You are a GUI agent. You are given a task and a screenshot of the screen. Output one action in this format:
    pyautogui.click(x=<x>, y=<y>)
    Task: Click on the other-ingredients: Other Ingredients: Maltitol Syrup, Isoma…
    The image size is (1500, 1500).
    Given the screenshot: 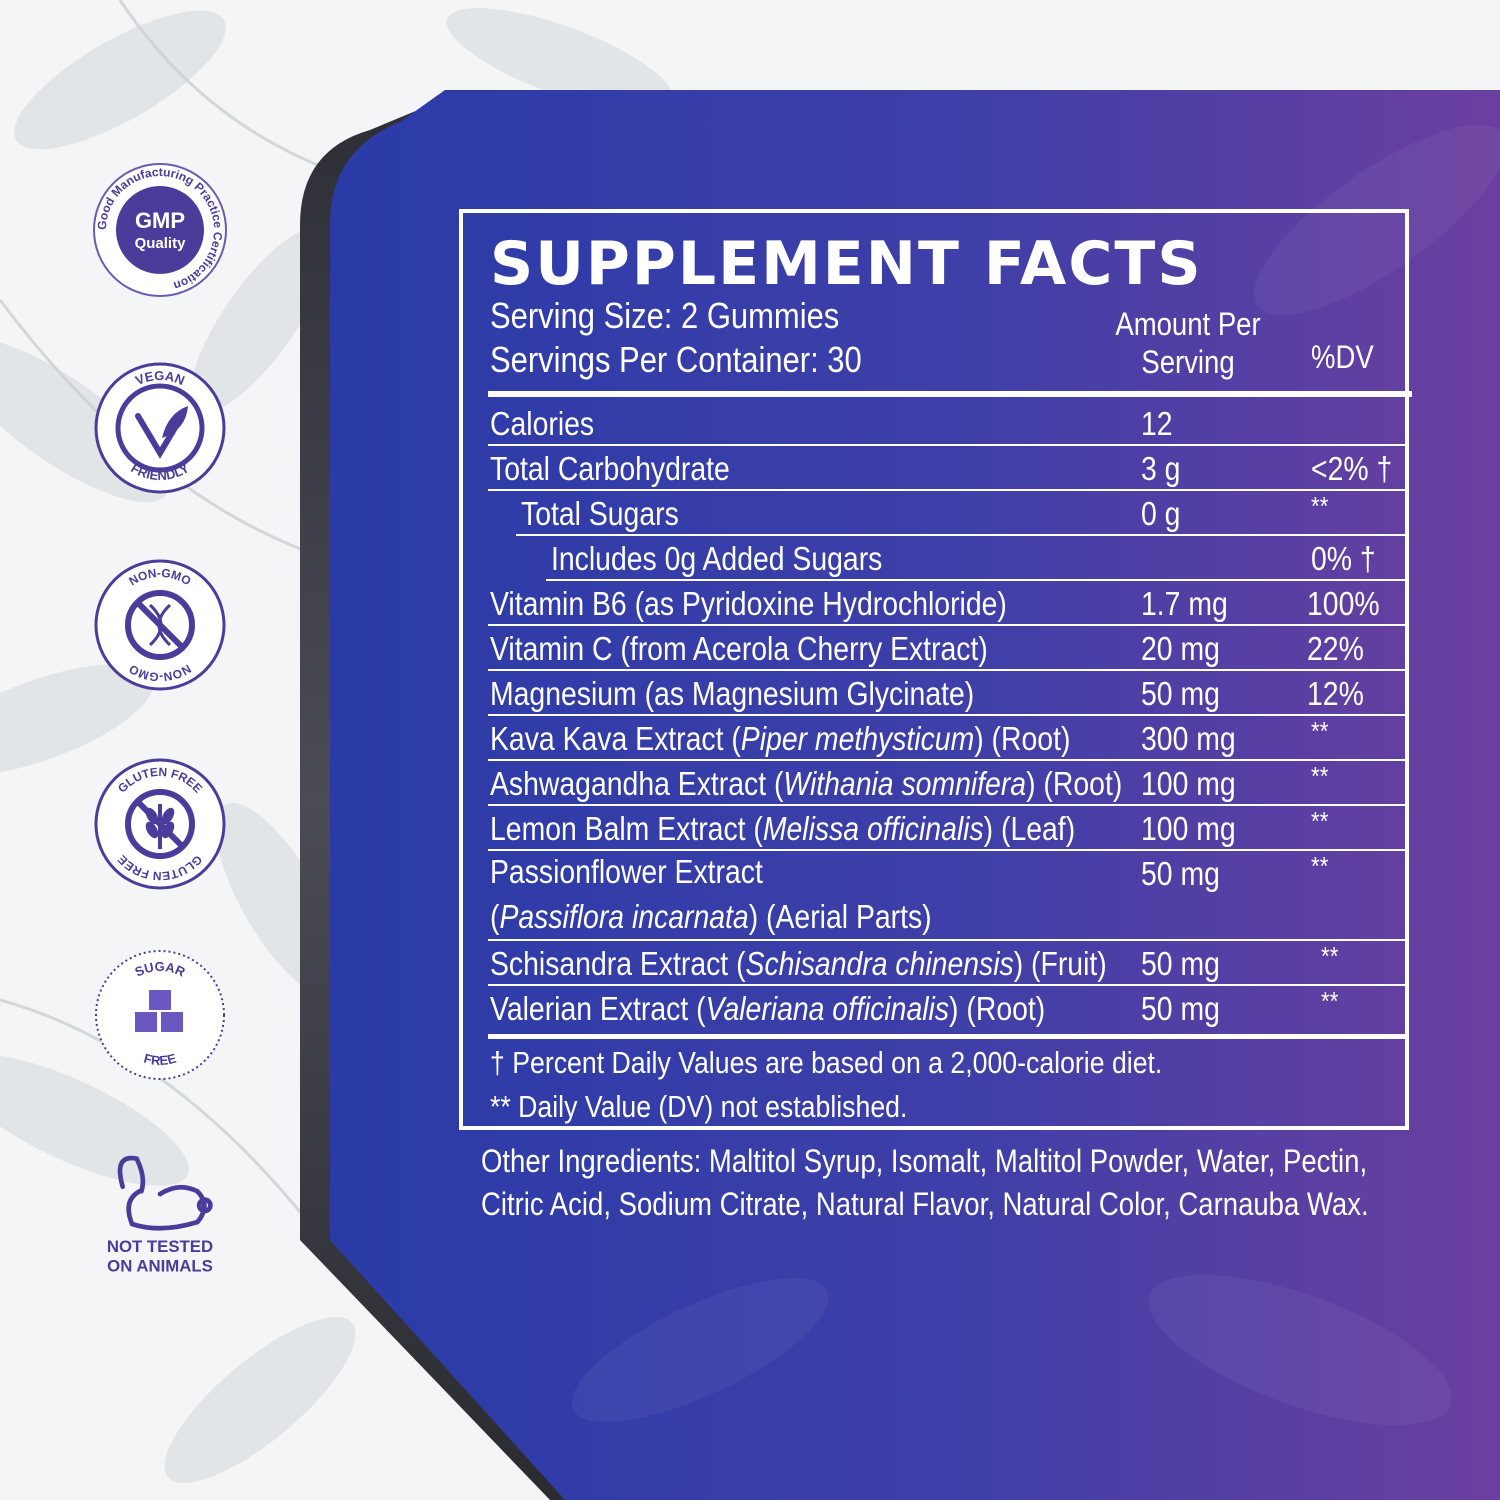 What is the action you would take?
    pyautogui.click(x=925, y=1182)
    